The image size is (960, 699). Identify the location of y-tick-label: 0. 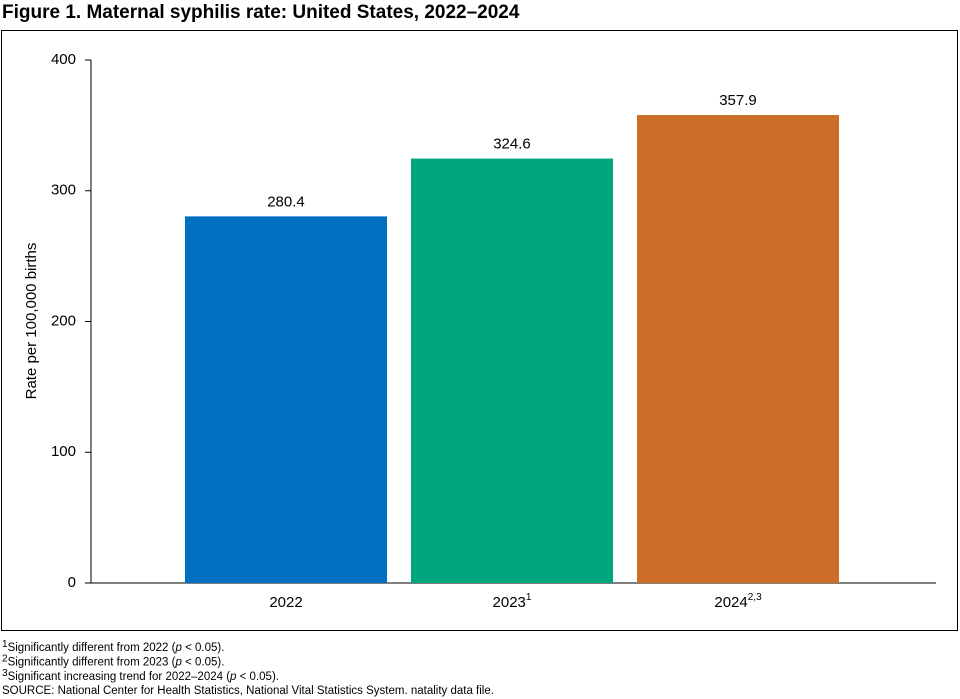
(72, 582).